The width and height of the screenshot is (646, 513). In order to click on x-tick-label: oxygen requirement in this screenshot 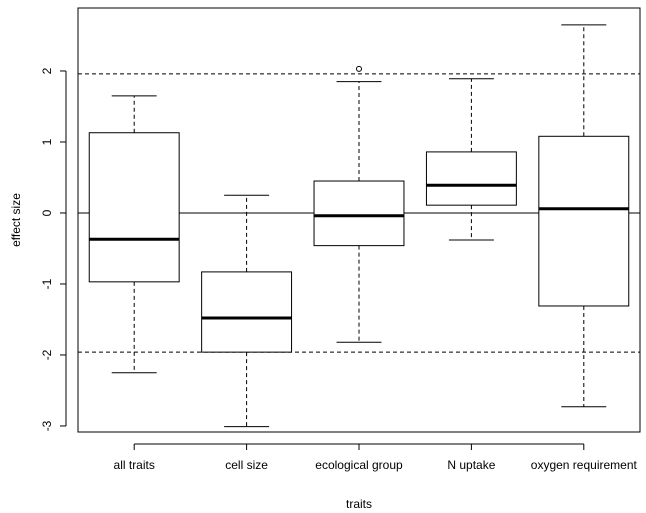, I will do `click(584, 465)`.